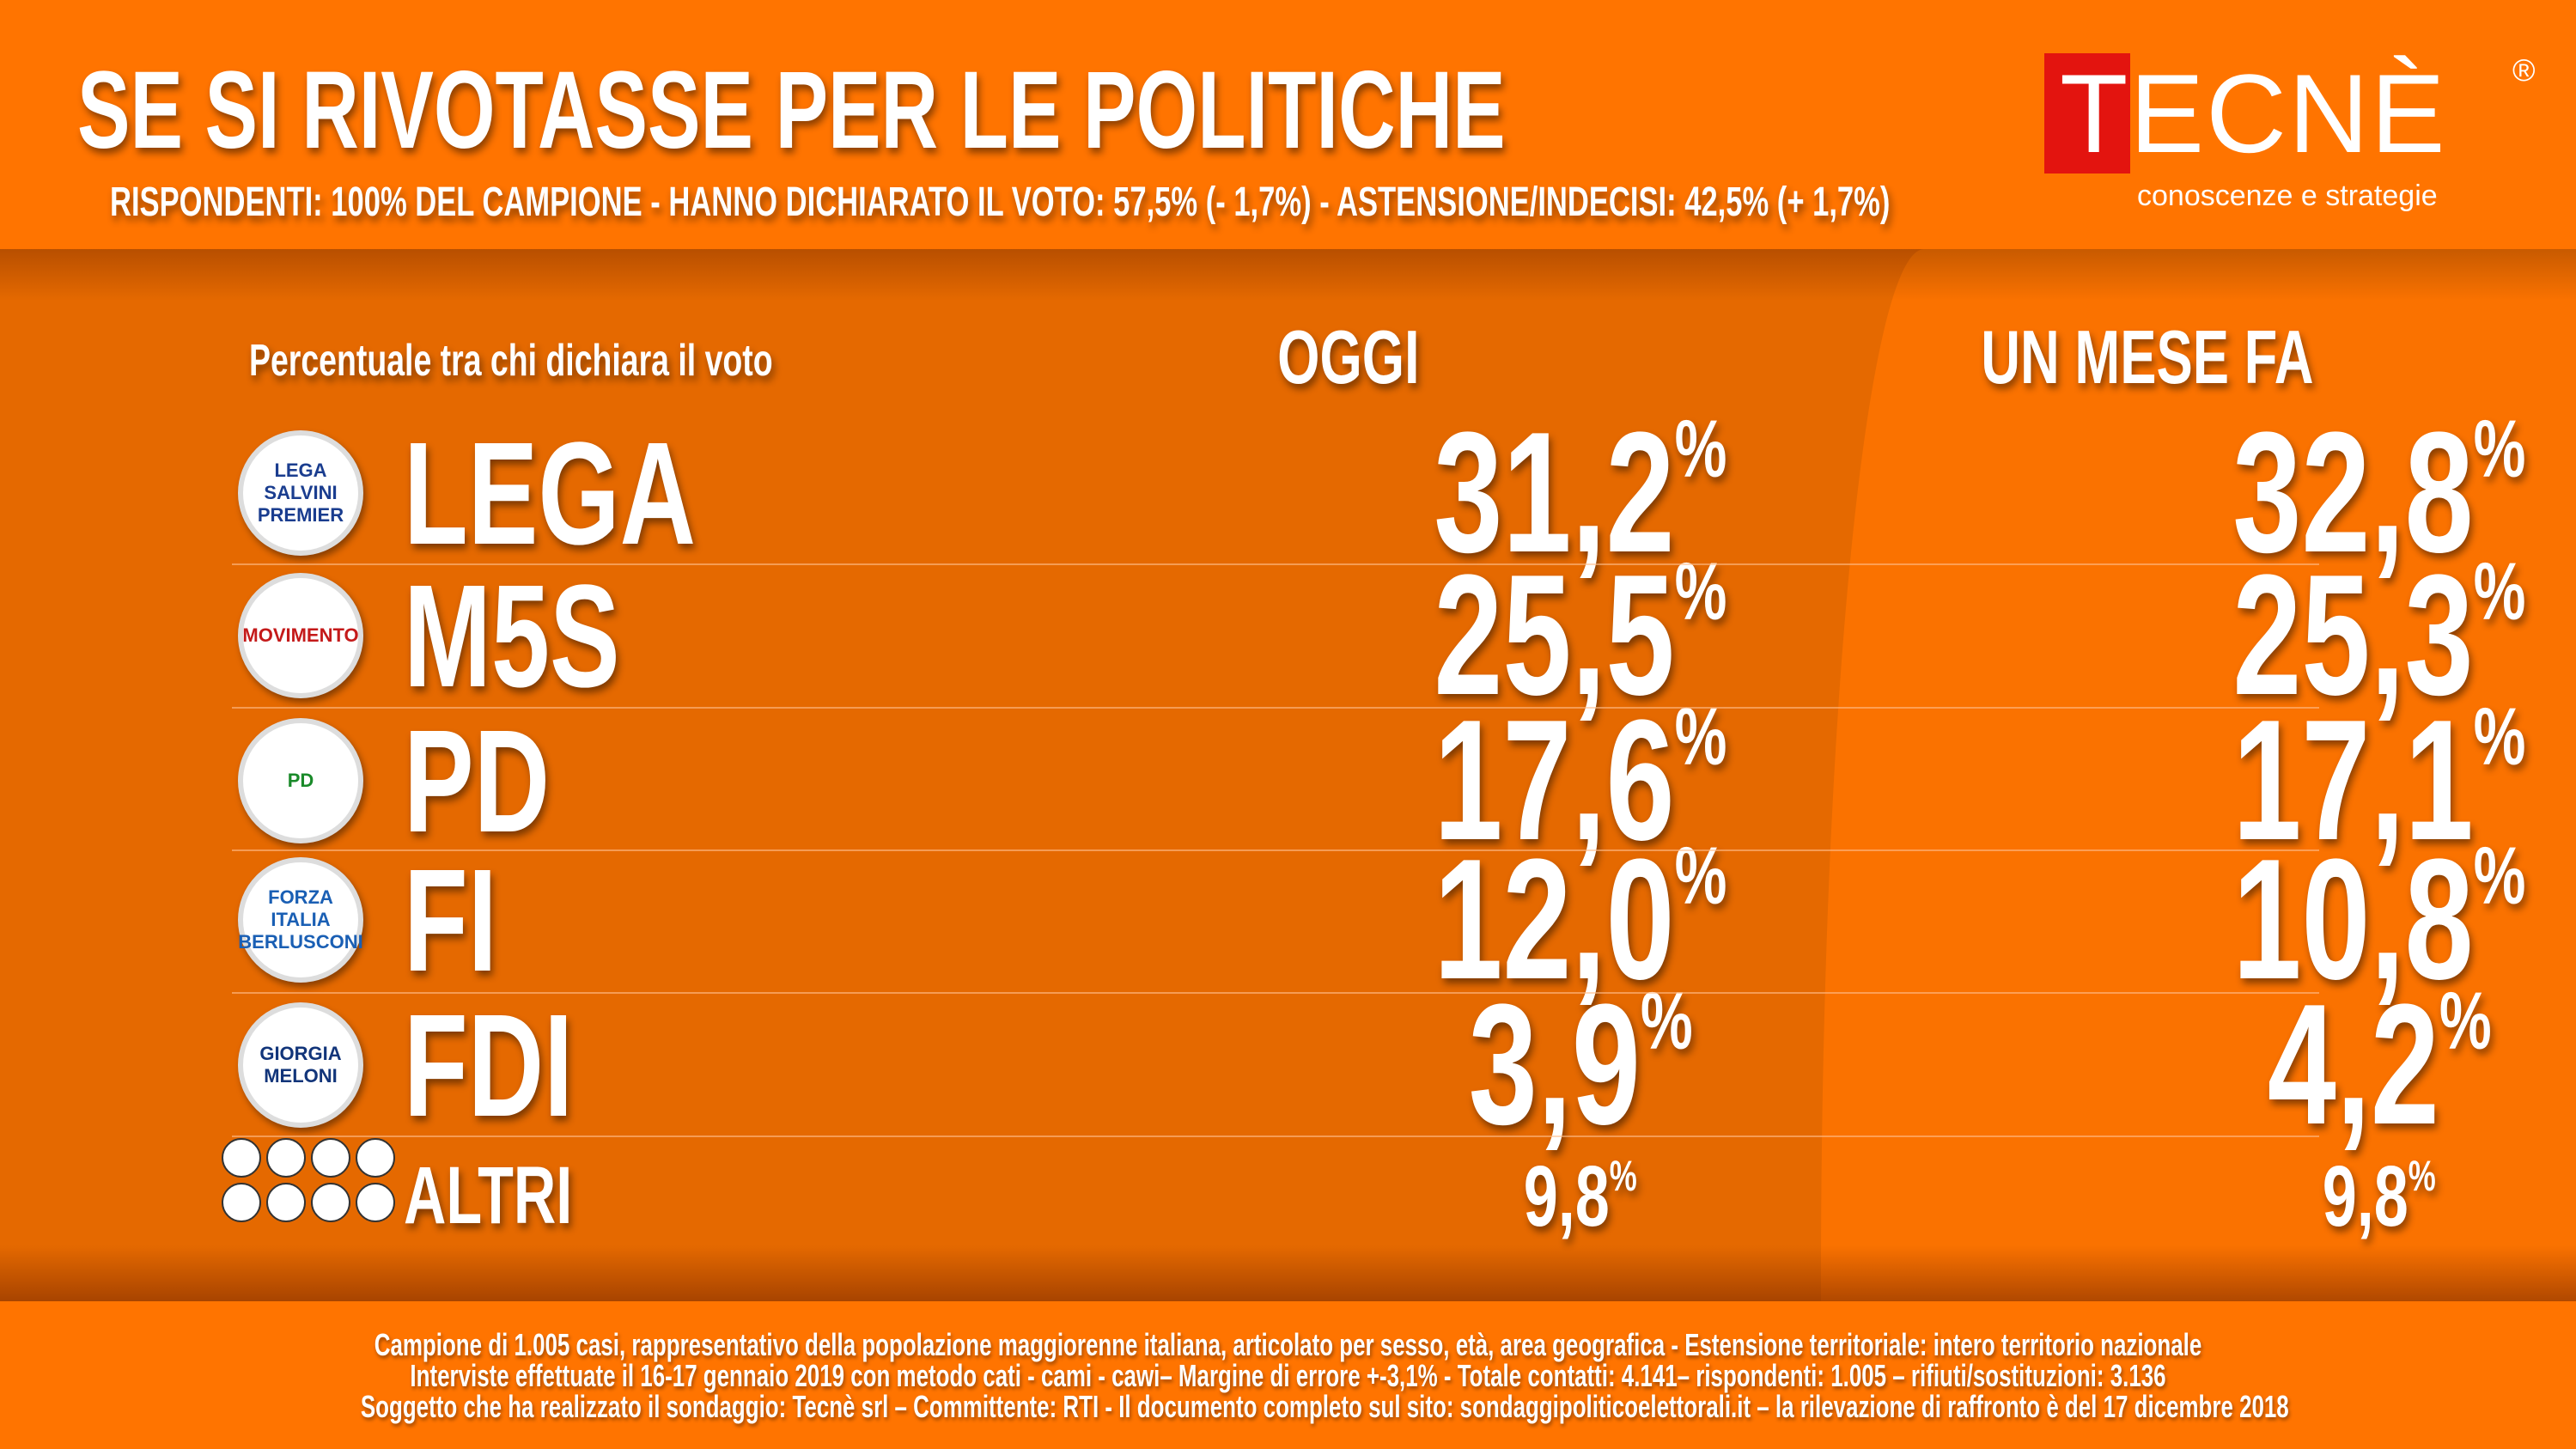 This screenshot has height=1449, width=2576. I want to click on table-row: FORZA ITALIA BERLUSCONI FI 12,0% 10,8%, so click(1379, 919).